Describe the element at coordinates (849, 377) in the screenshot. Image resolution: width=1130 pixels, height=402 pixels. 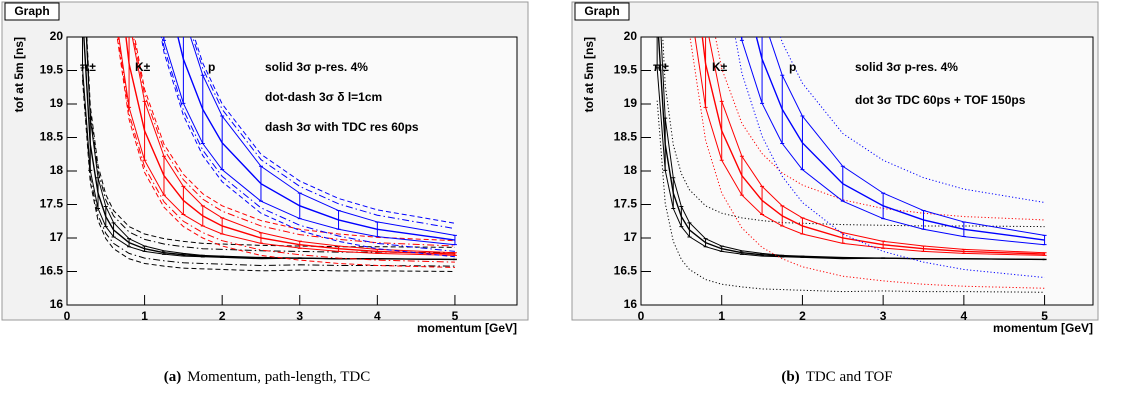
I see `caption-text: TDC and TOF` at that location.